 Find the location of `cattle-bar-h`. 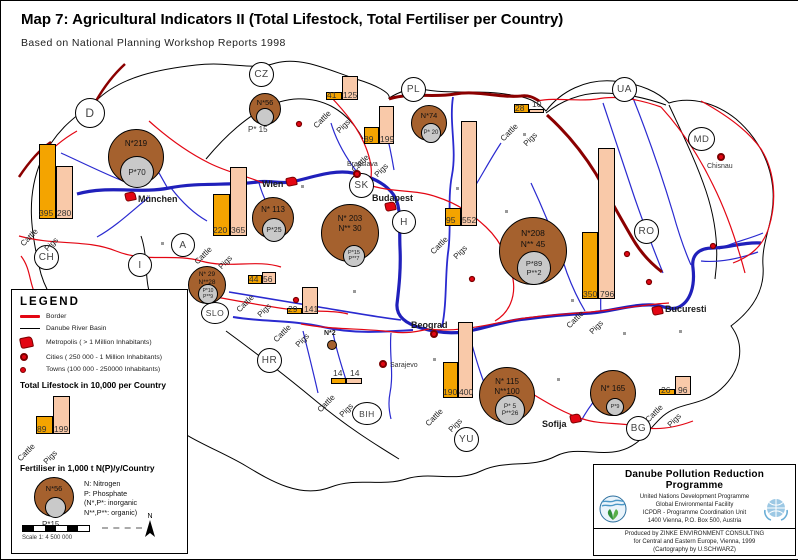

cattle-bar-h is located at coordinates (453, 217).